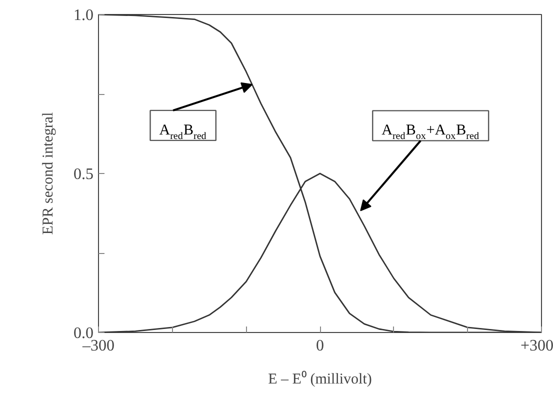 This screenshot has height=406, width=553. What do you see at coordinates (536, 346) in the screenshot?
I see `x-tick-label: +300` at bounding box center [536, 346].